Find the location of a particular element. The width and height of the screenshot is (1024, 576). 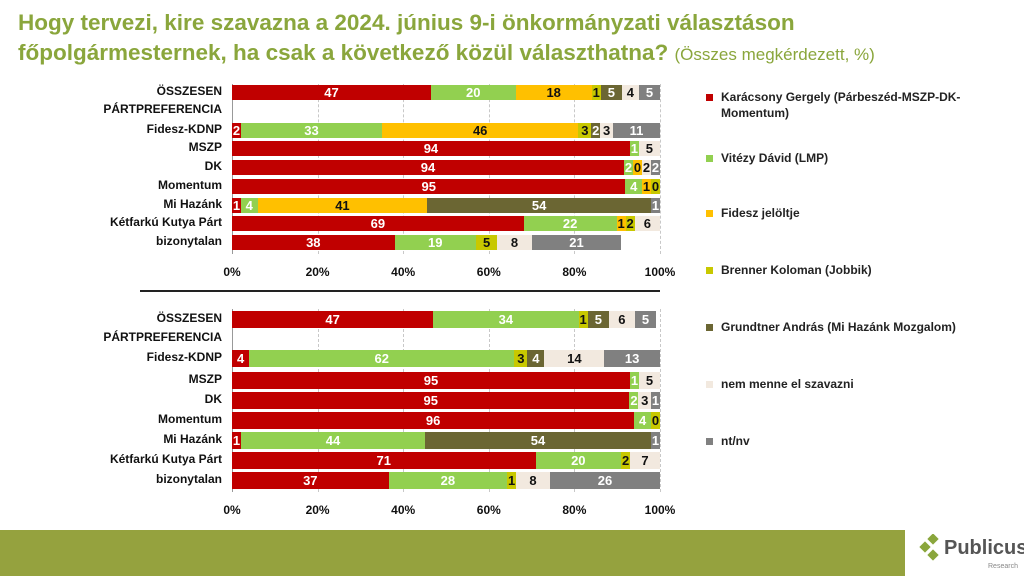

category-label: Fidesz-KDNP is located at coordinates (184, 357).